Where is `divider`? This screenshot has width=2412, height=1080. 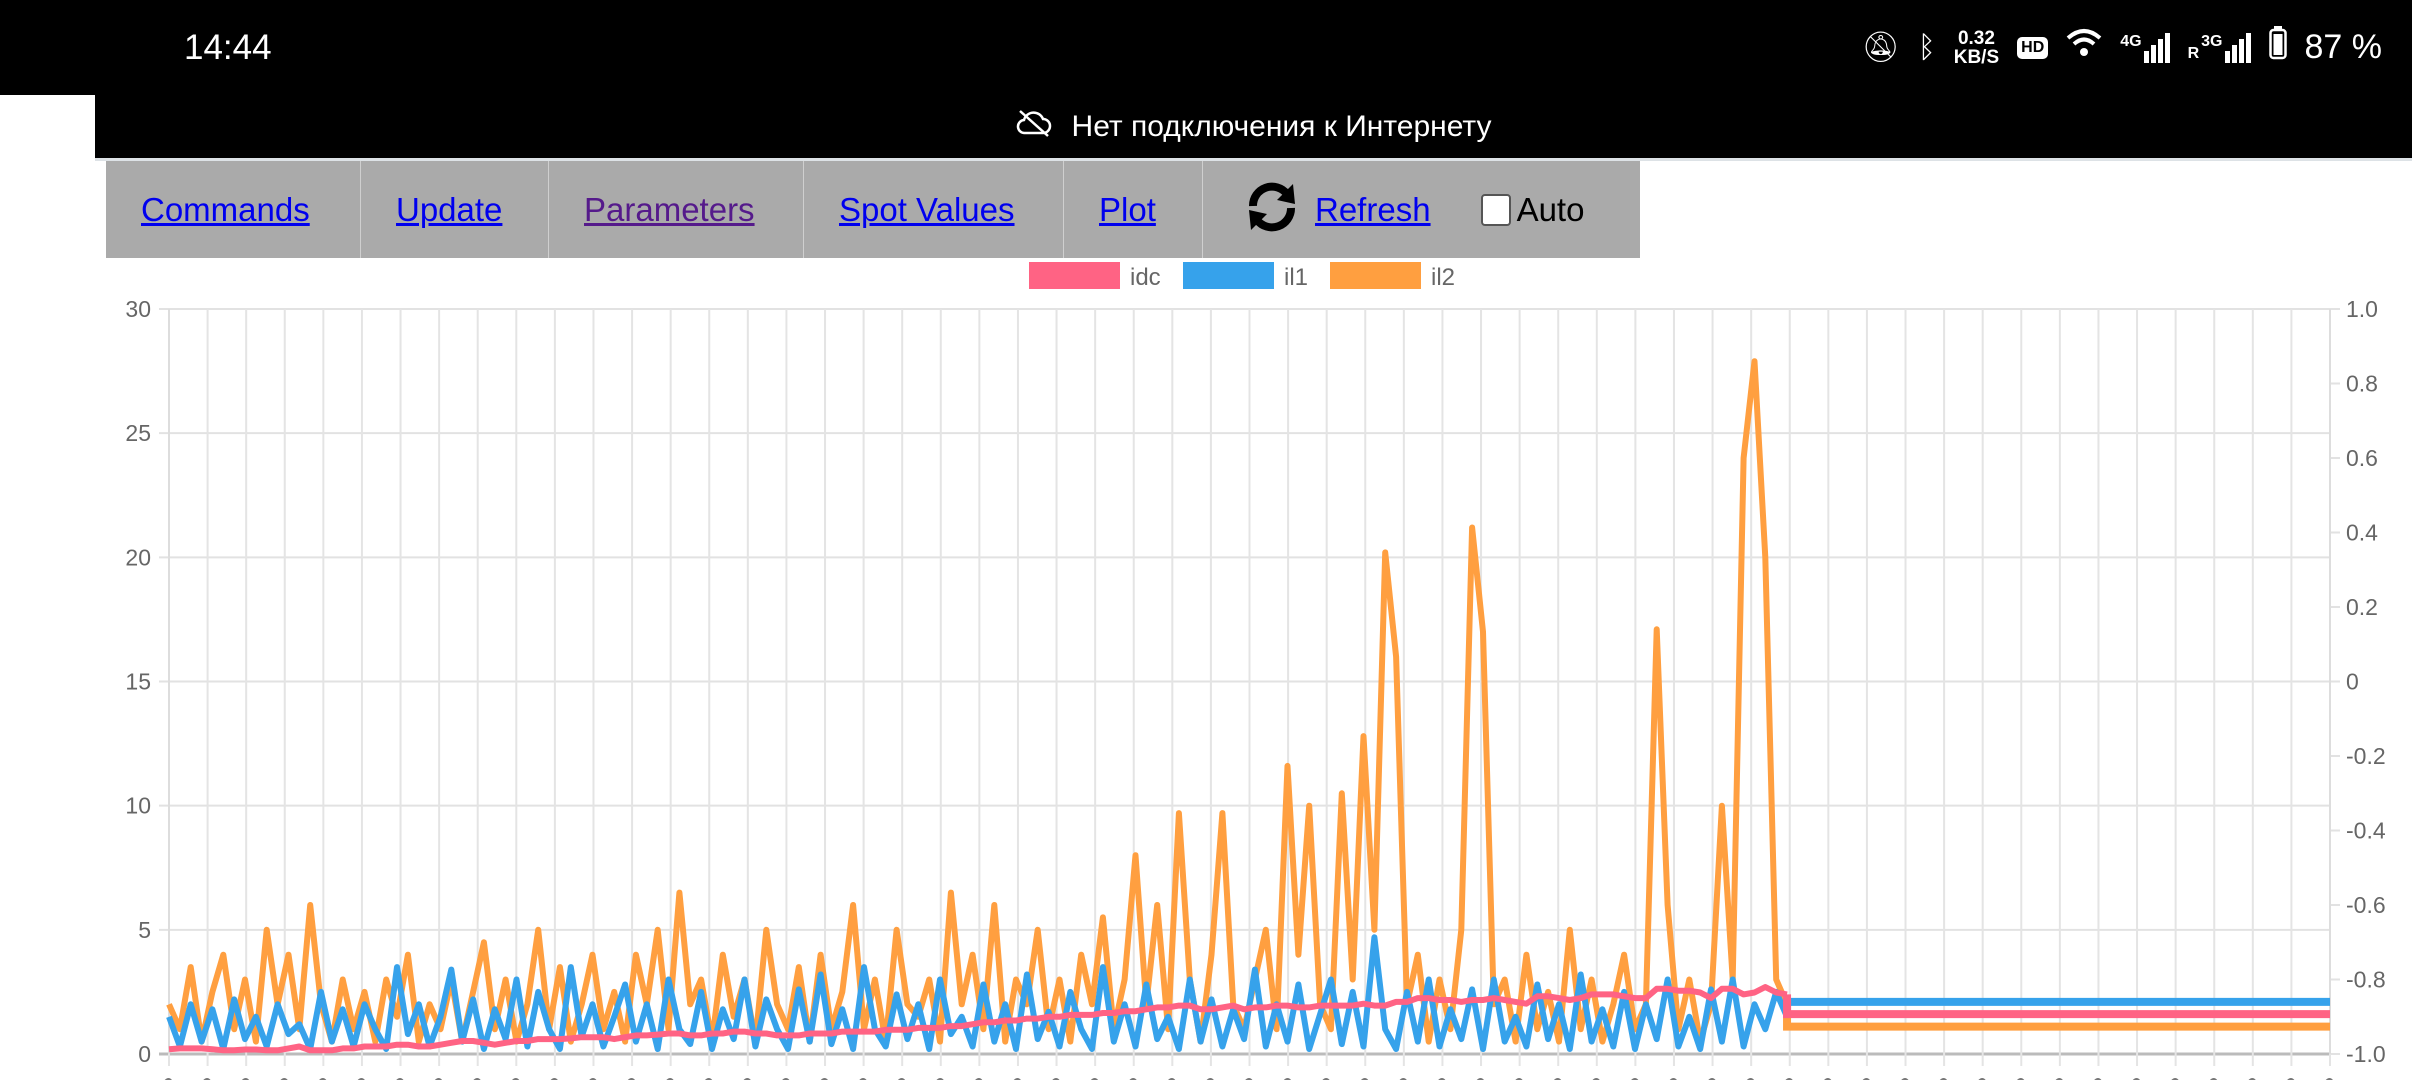
divider is located at coordinates (1253, 159).